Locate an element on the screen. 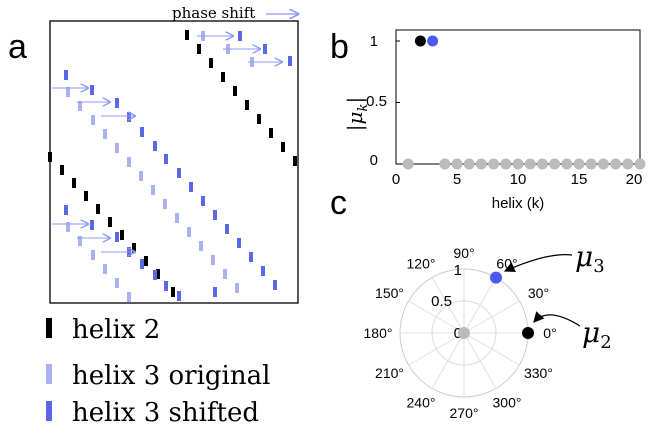 Image resolution: width=670 pixels, height=435 pixels. panel-b-points is located at coordinates (524, 102).